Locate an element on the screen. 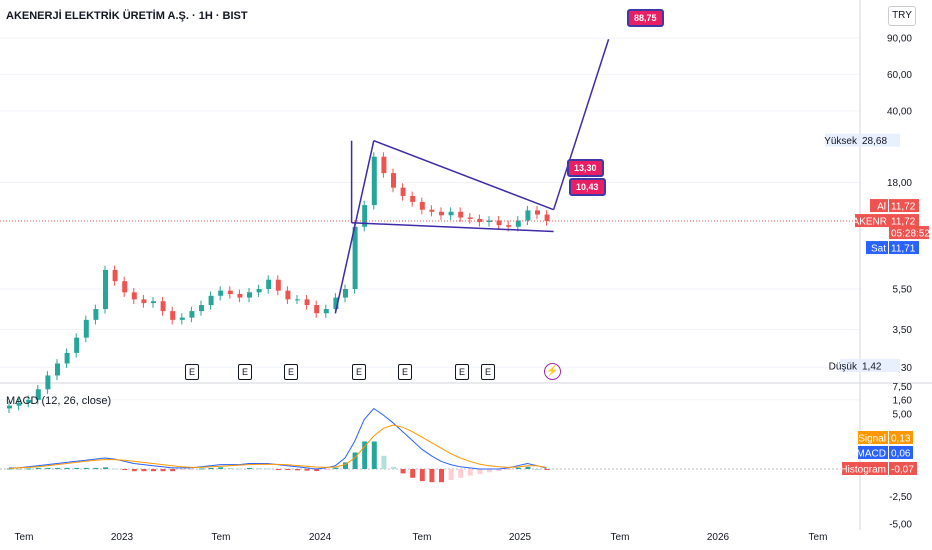 This screenshot has height=550, width=932. symbol-label: AKENR is located at coordinates (871, 221).